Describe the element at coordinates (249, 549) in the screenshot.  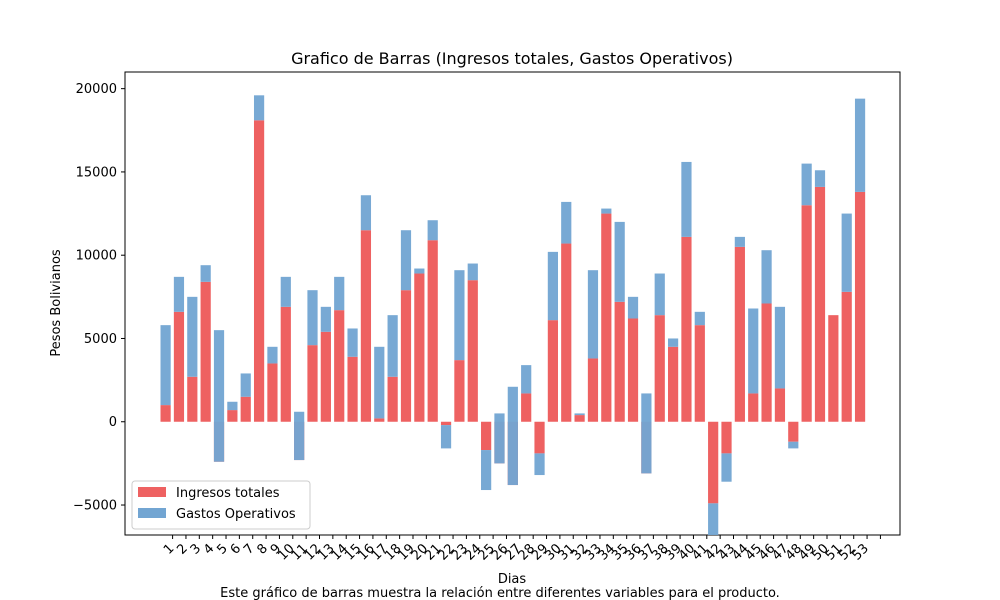
I see `x-tick-label: 7` at that location.